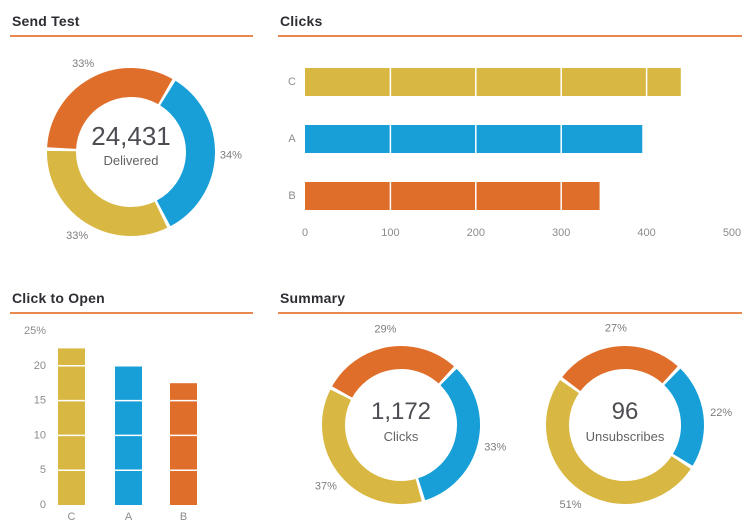  I want to click on summary-unsubscribes-donut-pct-label-blue: 22%, so click(721, 413).